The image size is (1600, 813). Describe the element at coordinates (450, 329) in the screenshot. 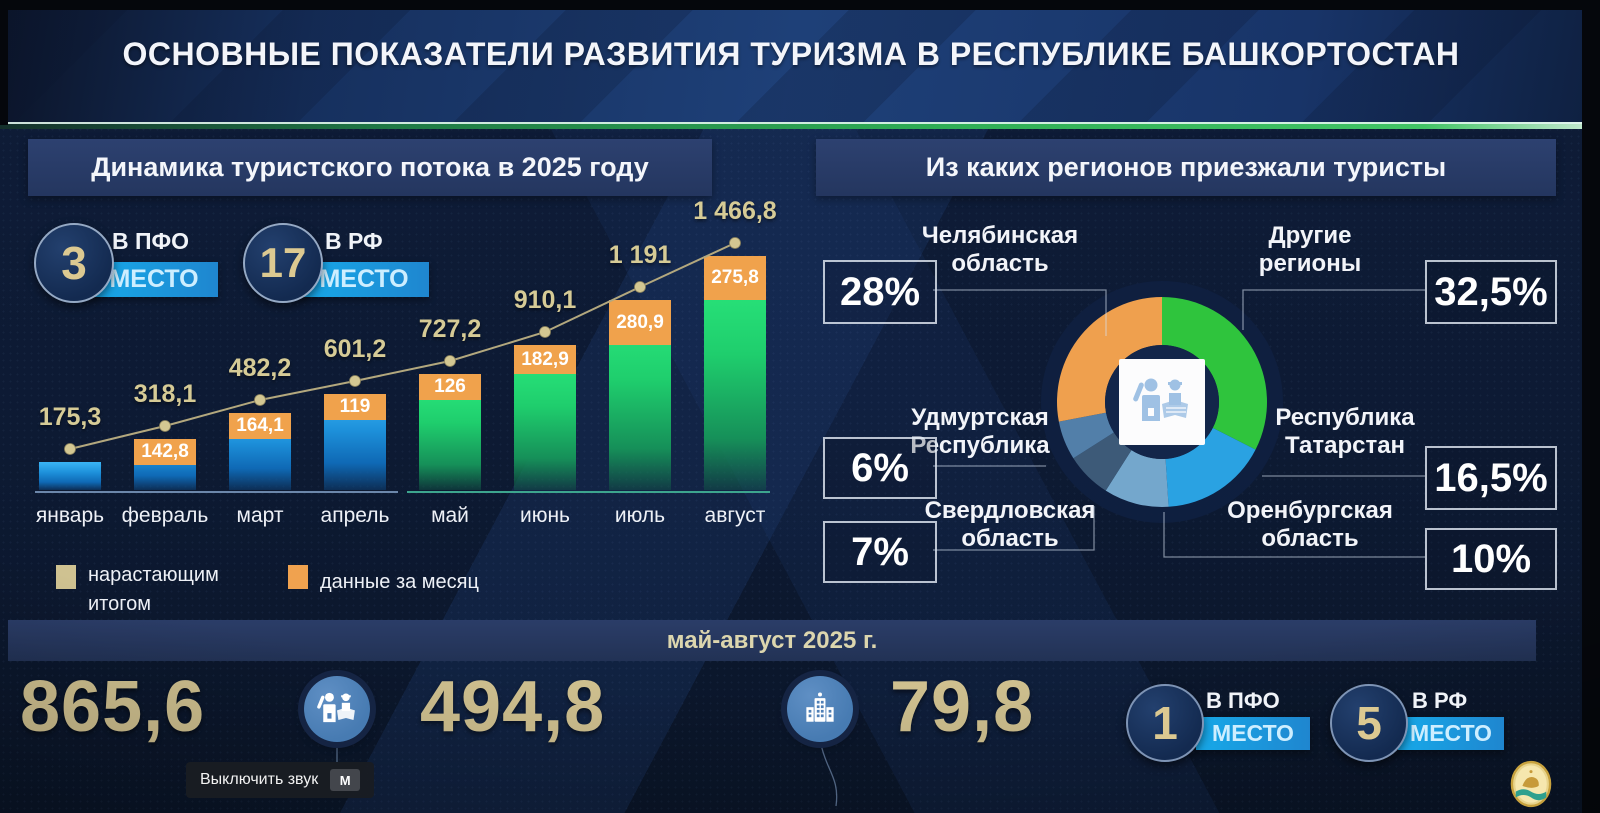

I see `cumulative-value-label: 727,2` at that location.